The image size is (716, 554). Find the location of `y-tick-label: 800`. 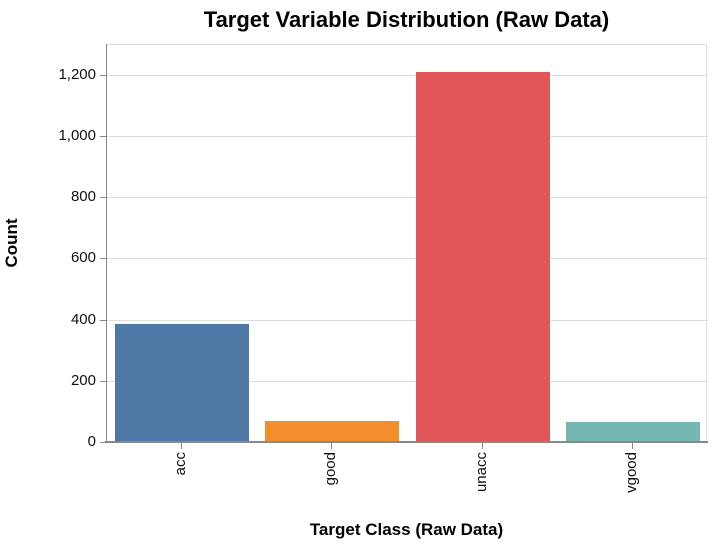

y-tick-label: 800 is located at coordinates (83, 197).